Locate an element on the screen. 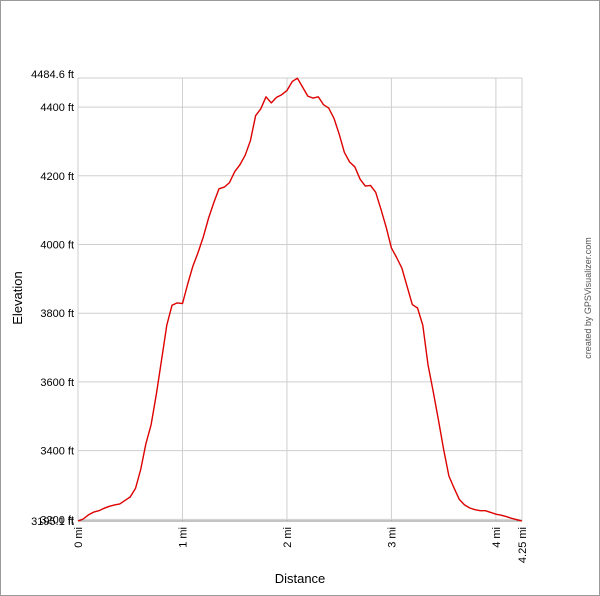 The width and height of the screenshot is (600, 596). y-tick-label: 3800 ft is located at coordinates (57, 314).